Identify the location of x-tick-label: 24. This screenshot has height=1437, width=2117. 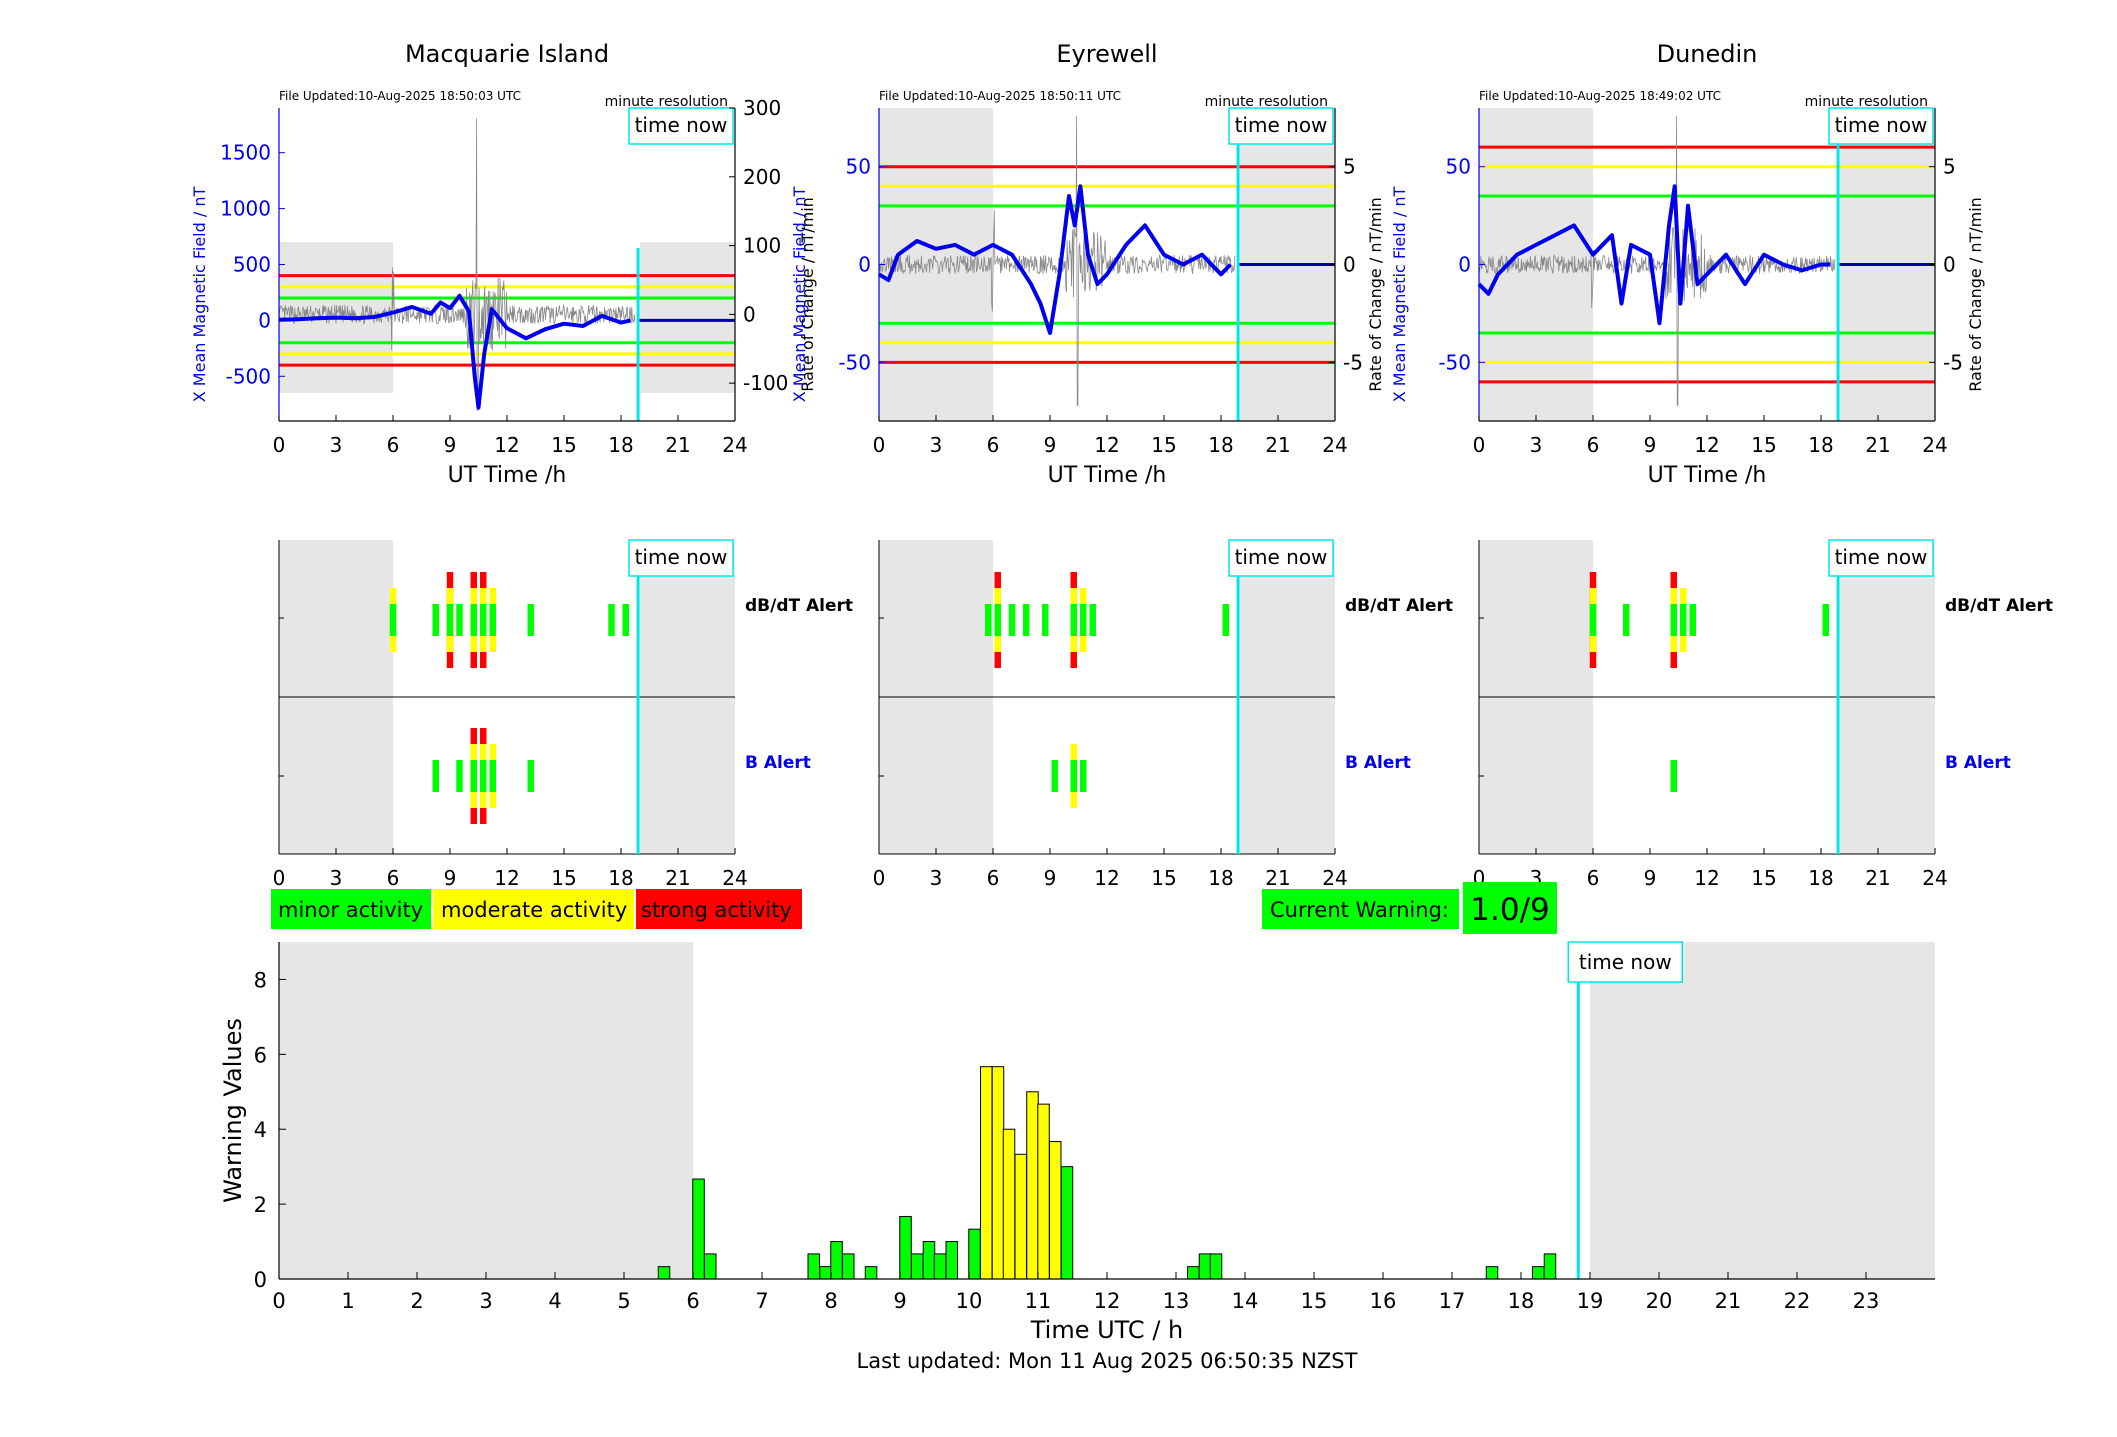
(1934, 445).